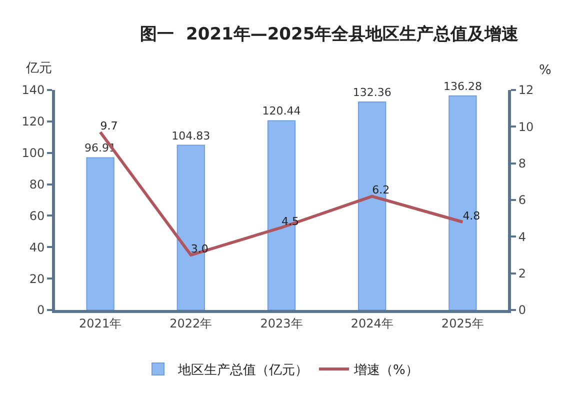 This screenshot has height=396, width=568. Describe the element at coordinates (109, 125) in the screenshot. I see `data-label: 9.7` at that location.